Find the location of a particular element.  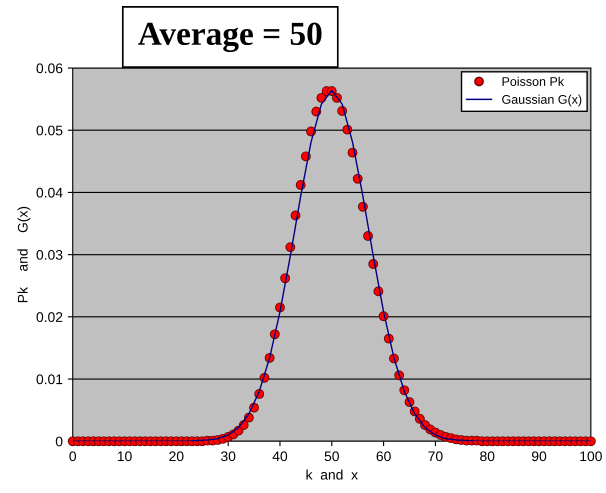

y-tick-label: 0.04 is located at coordinates (49, 193).